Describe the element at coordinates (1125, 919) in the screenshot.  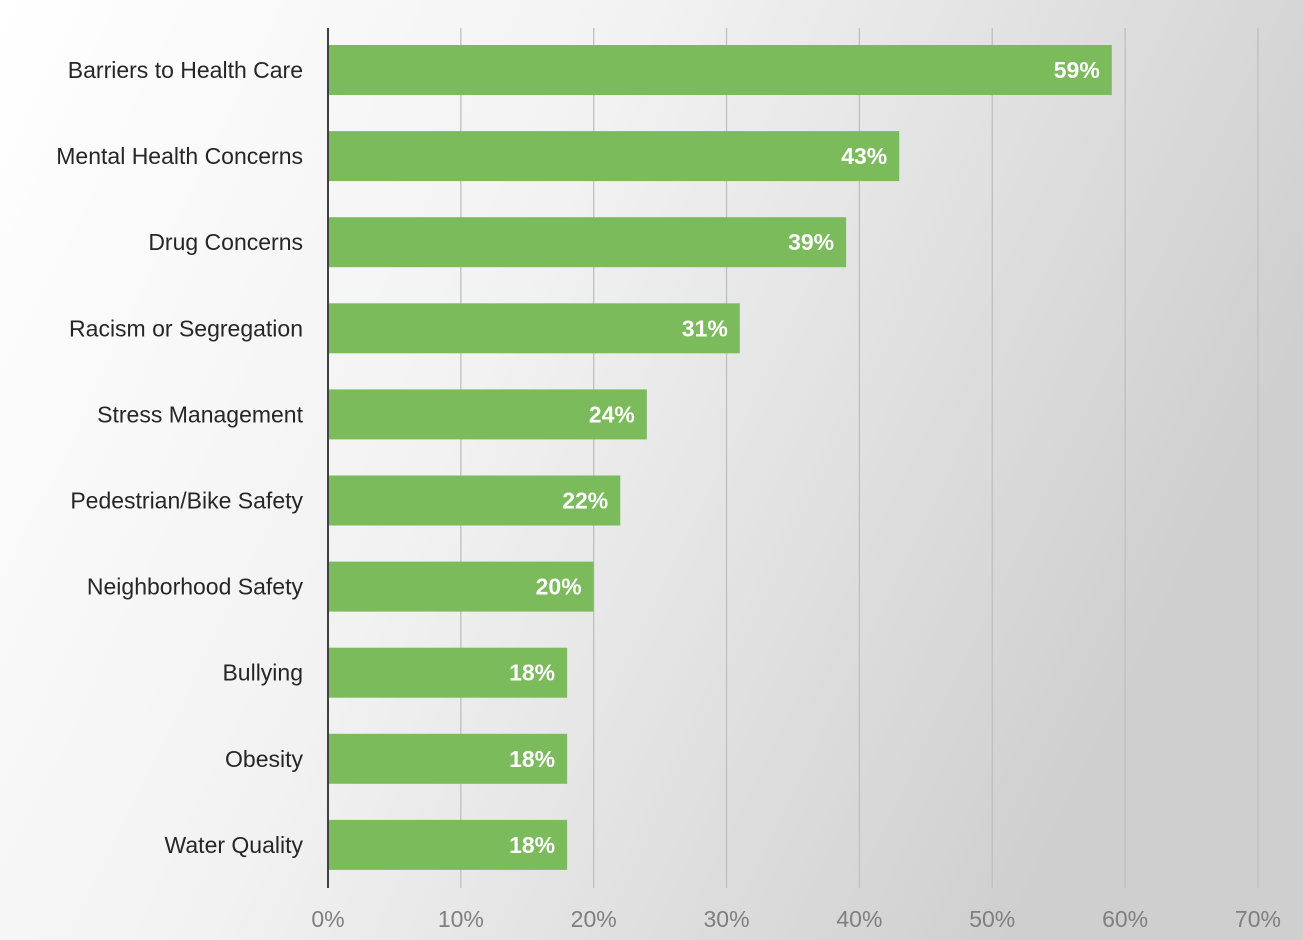
I see `x-tick-label: 60%` at that location.